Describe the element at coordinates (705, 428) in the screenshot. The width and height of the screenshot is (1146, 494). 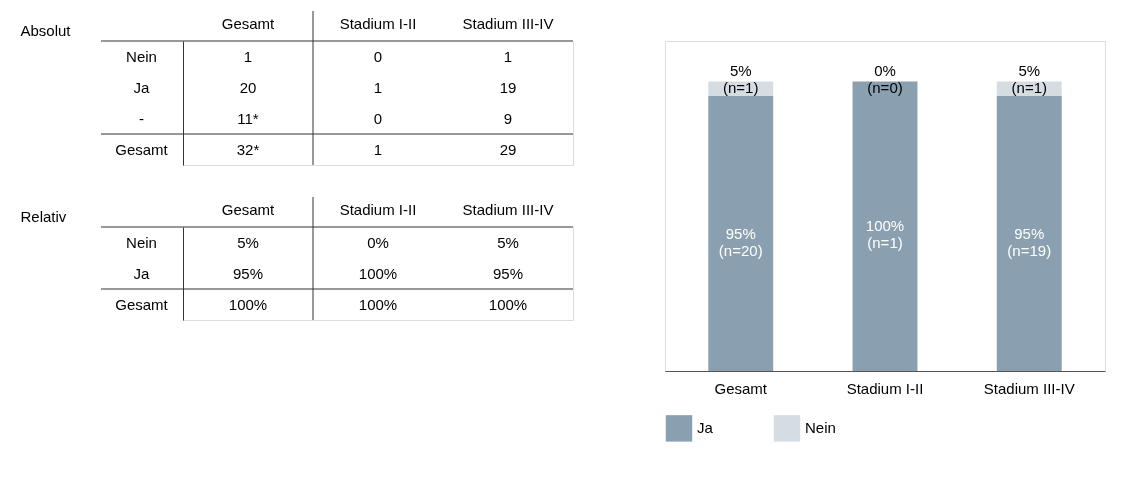
I see `legend-label: Ja` at that location.